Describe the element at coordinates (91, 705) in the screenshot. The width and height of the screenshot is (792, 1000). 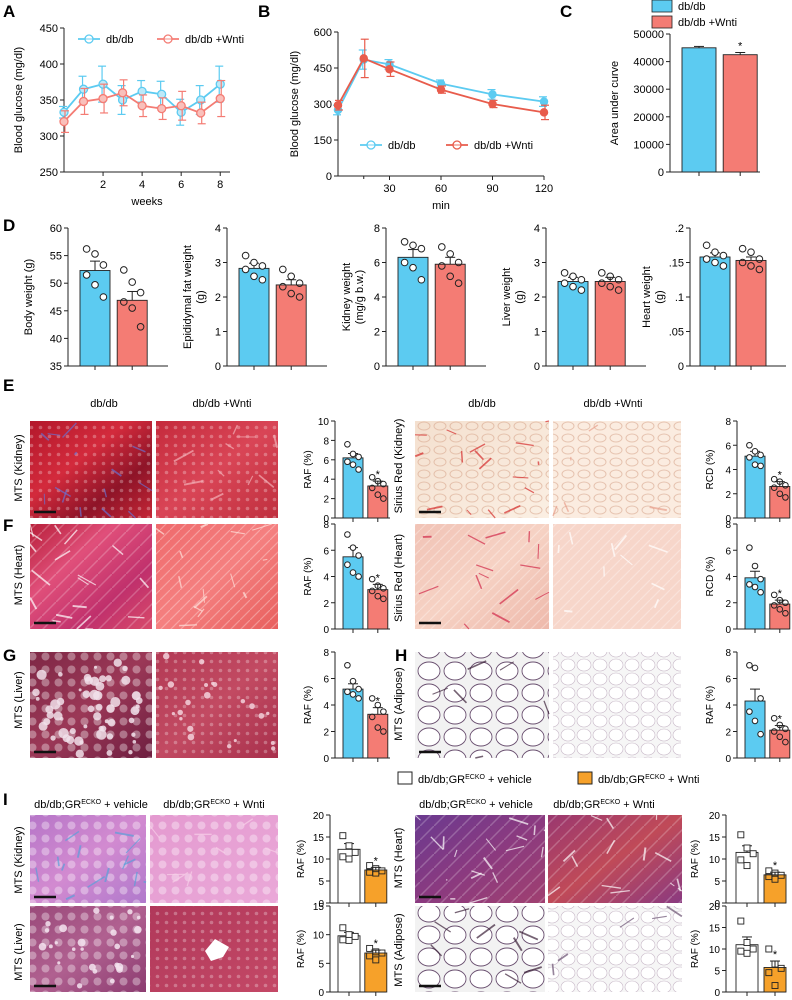
I see `image-g-liver-dbdb` at that location.